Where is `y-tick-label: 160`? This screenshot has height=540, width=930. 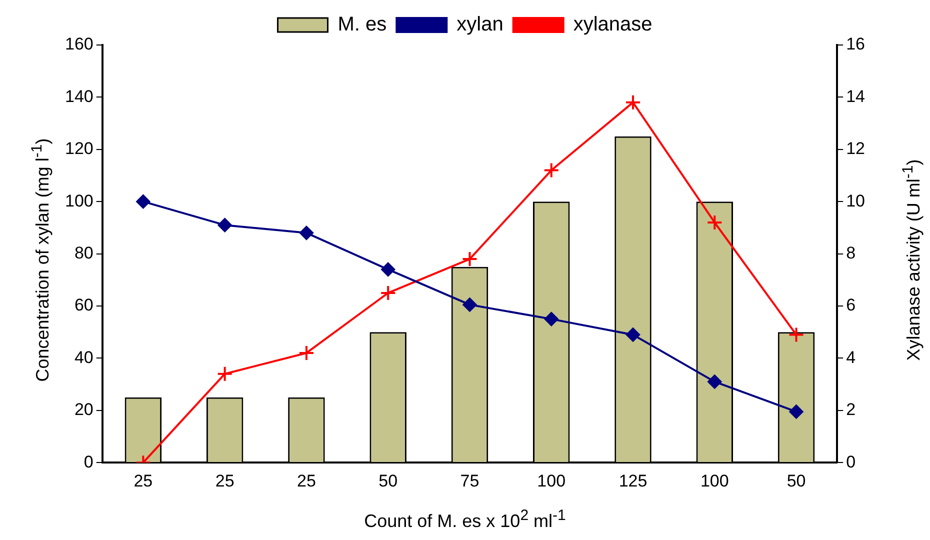 y-tick-label: 160 is located at coordinates (79, 44).